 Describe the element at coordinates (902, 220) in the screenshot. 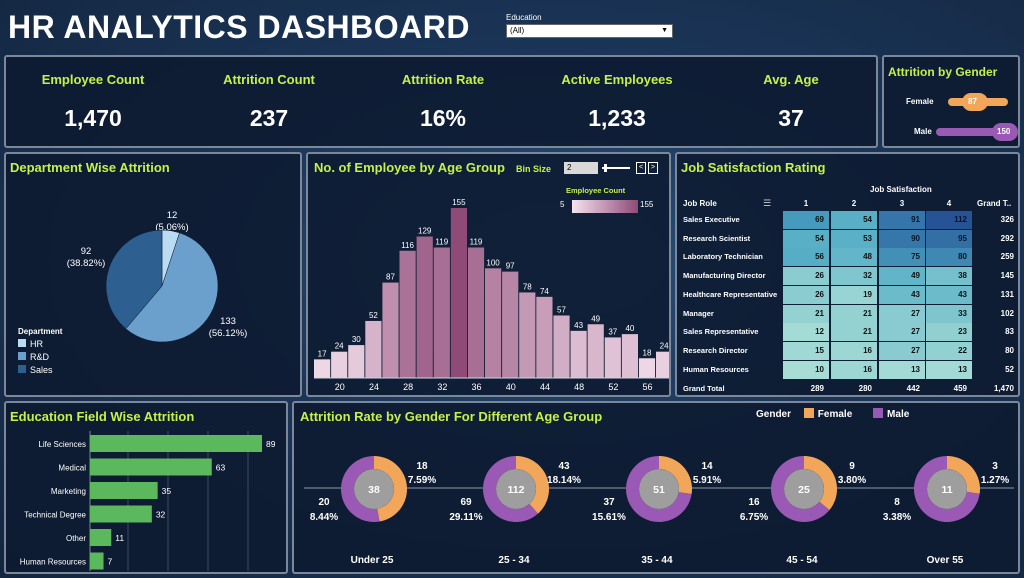

I see `heatmap-cell: 91` at that location.